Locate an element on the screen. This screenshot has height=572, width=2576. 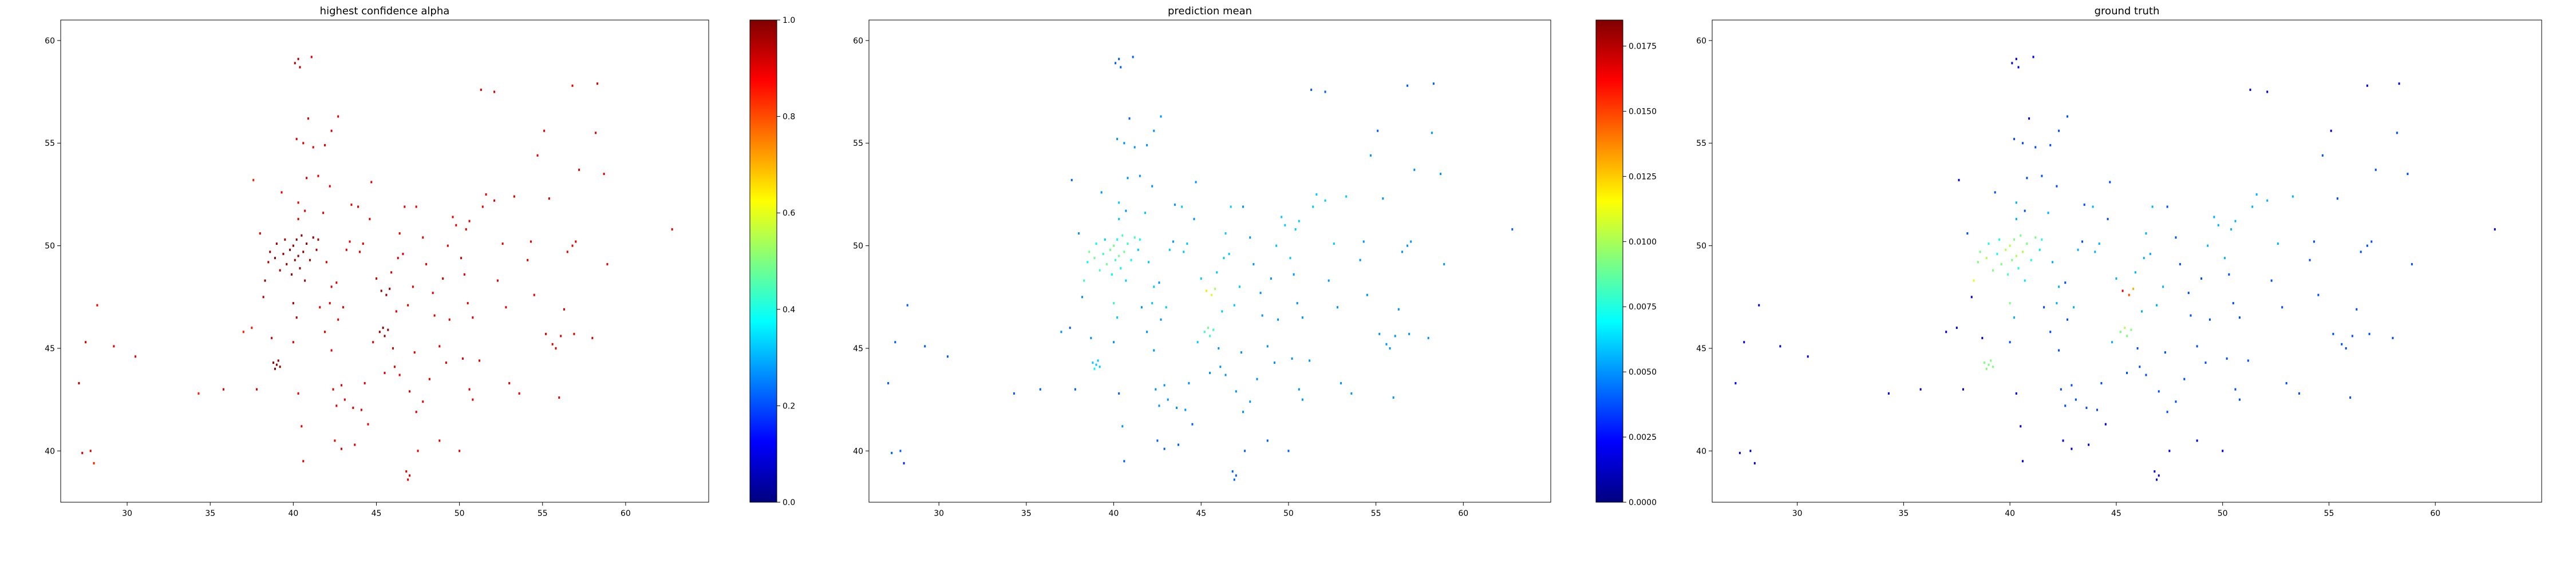
x-tick-label: 30 is located at coordinates (939, 513).